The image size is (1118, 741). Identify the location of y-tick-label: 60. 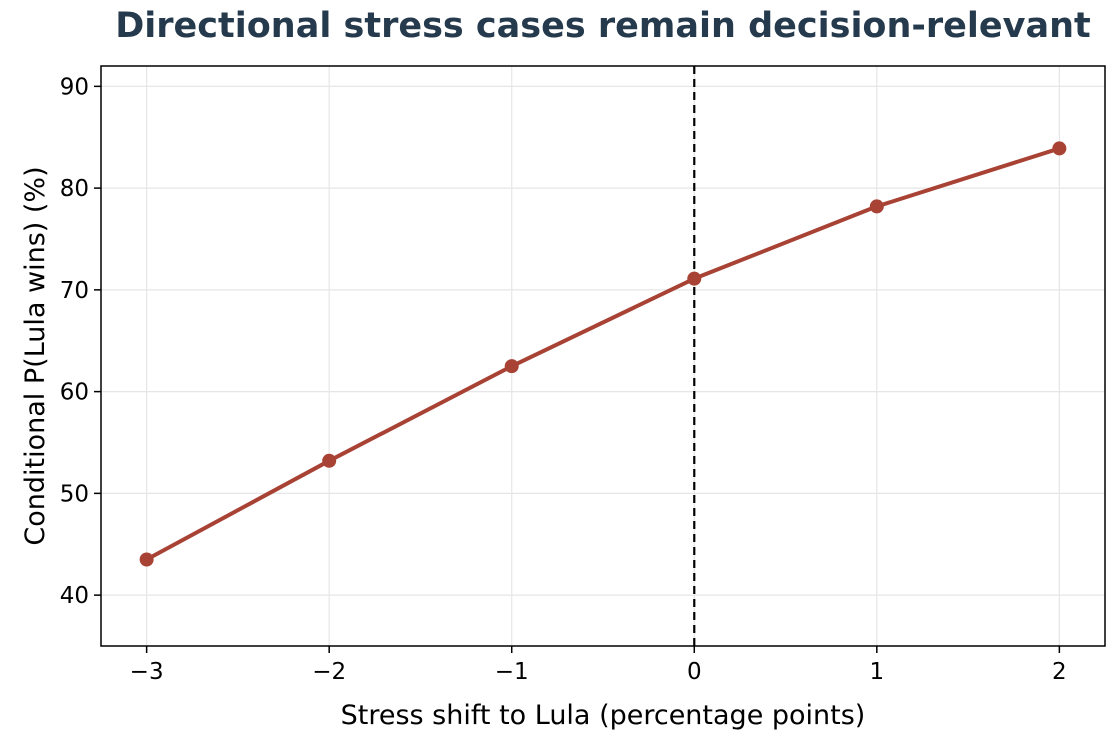
(74, 393).